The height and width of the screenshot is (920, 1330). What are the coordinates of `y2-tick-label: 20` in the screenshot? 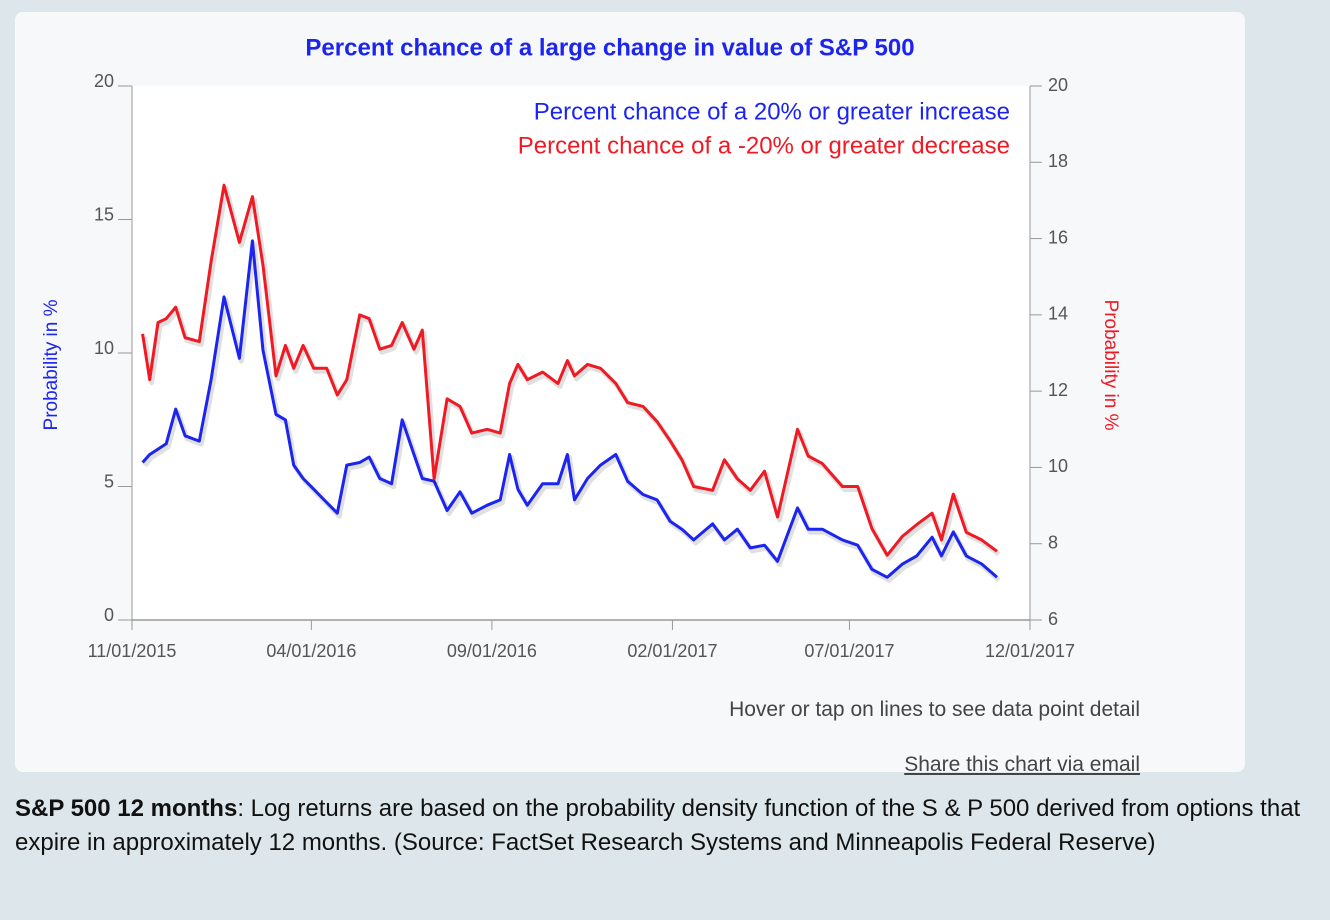 It's located at (1058, 85).